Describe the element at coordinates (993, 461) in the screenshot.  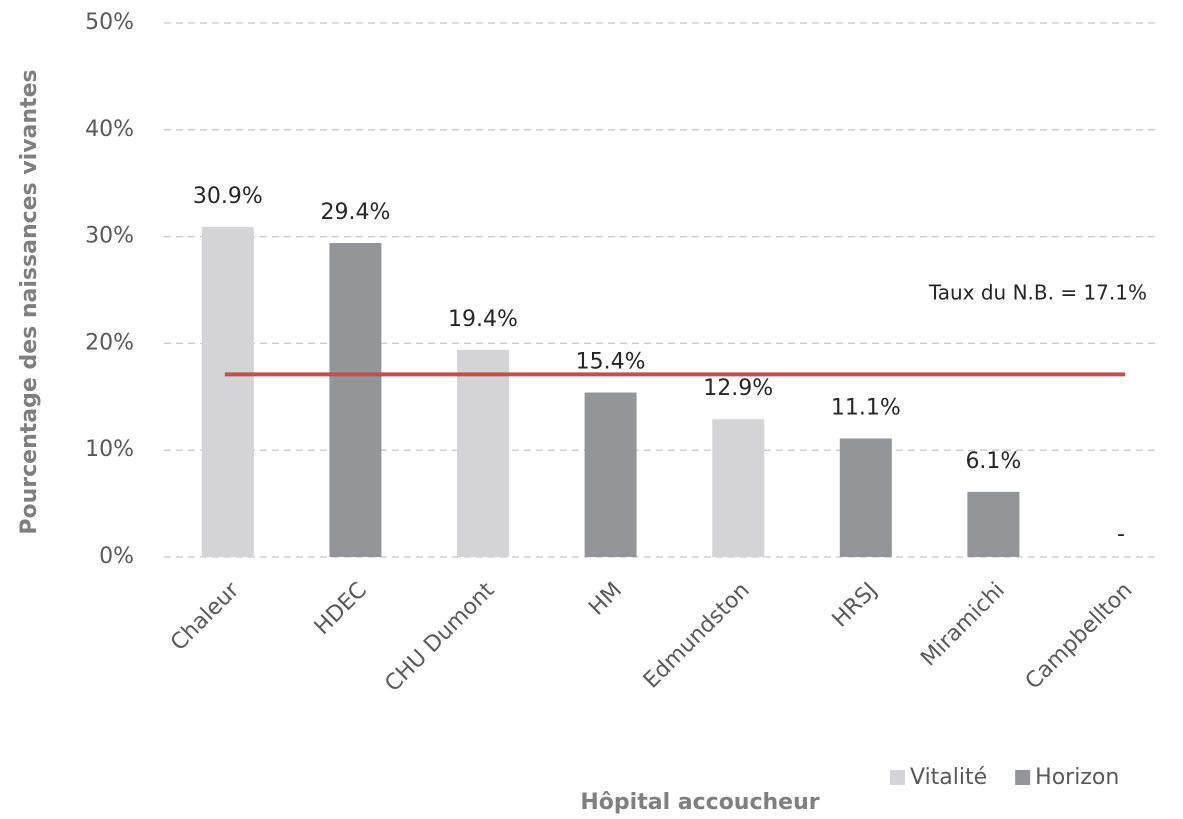
I see `data-label: 6.1%` at that location.